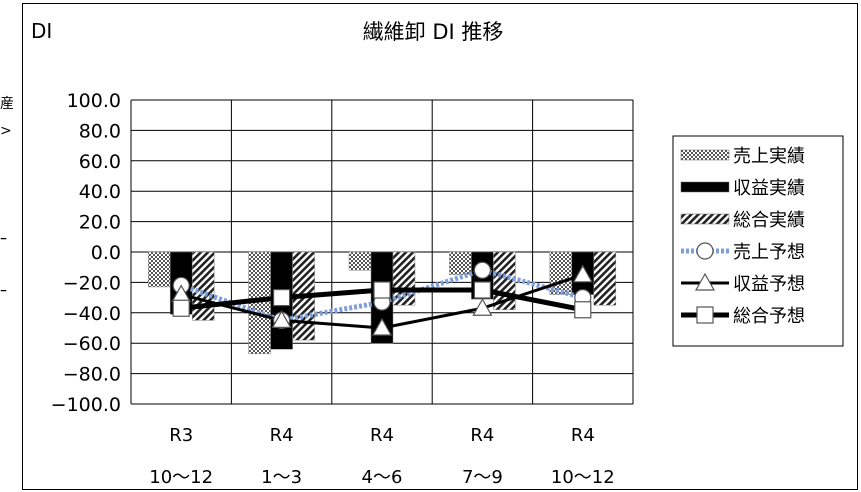 Image resolution: width=861 pixels, height=492 pixels. I want to click on y-tick-label: 0.0, so click(106, 253).